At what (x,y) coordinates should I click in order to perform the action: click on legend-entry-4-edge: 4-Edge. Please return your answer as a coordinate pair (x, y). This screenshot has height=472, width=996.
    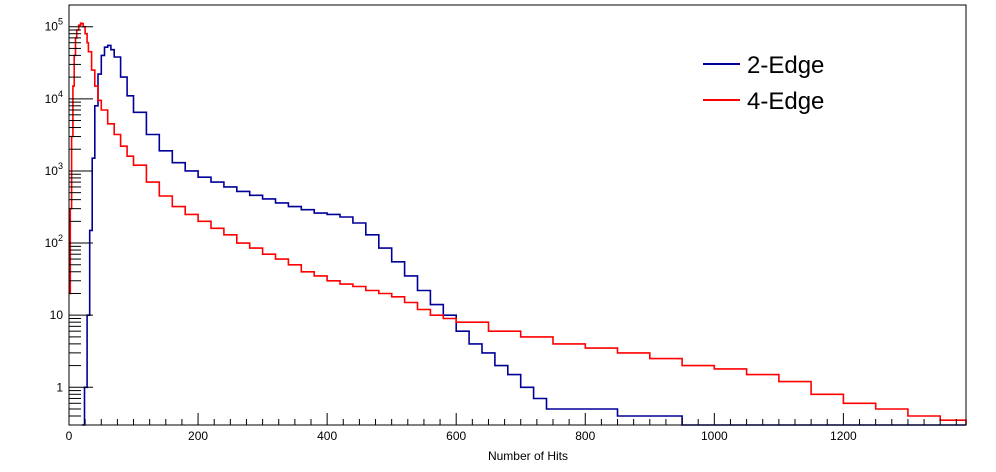
    Looking at the image, I should click on (763, 101).